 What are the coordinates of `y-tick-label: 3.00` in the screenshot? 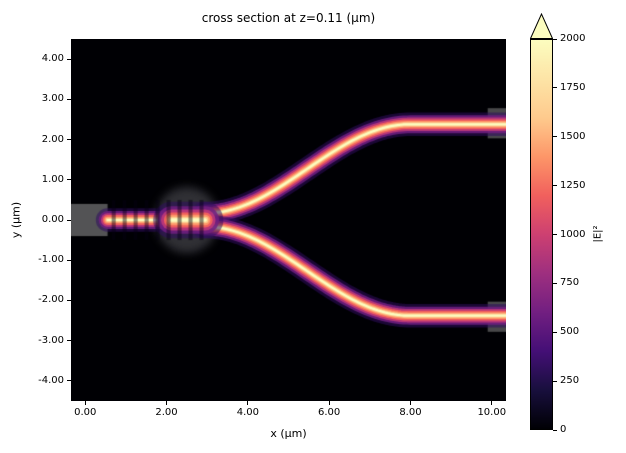 It's located at (52, 99).